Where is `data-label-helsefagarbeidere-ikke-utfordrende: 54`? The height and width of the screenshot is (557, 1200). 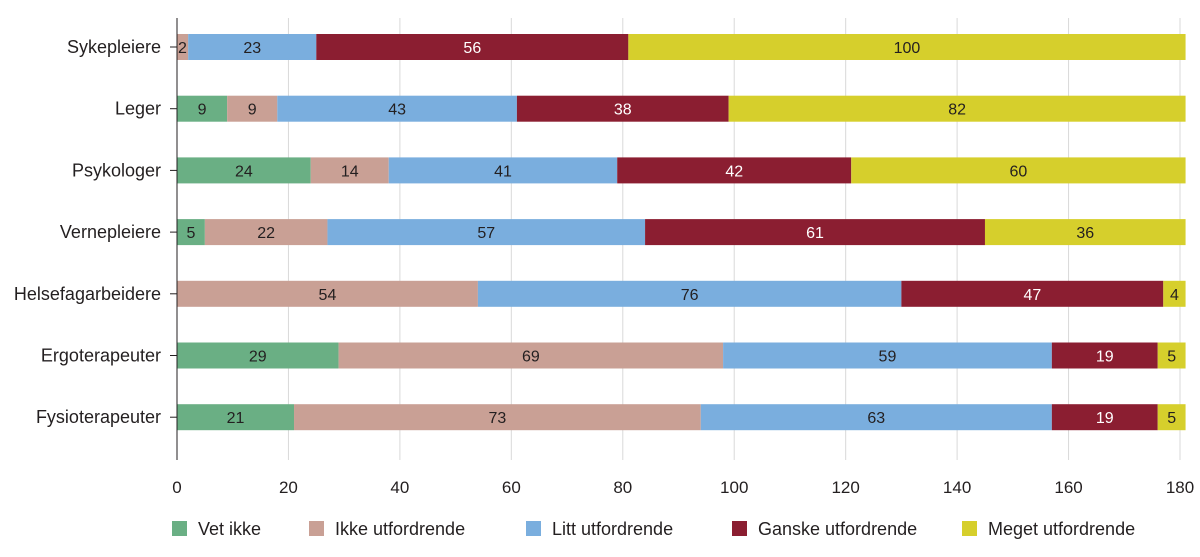
data-label-helsefagarbeidere-ikke-utfordrende: 54 is located at coordinates (328, 295).